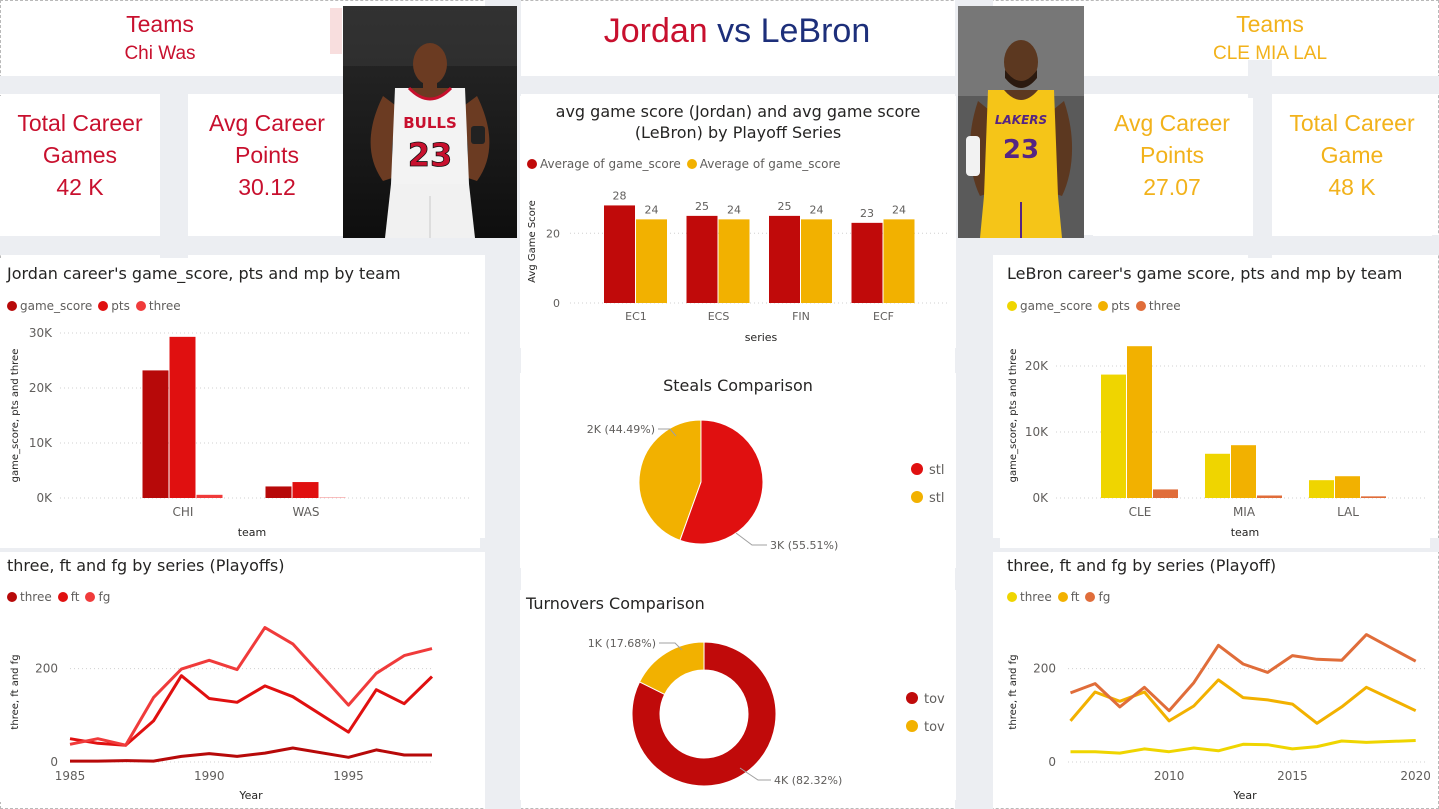 This screenshot has height=809, width=1439. I want to click on title-jordan: Jordan, so click(655, 31).